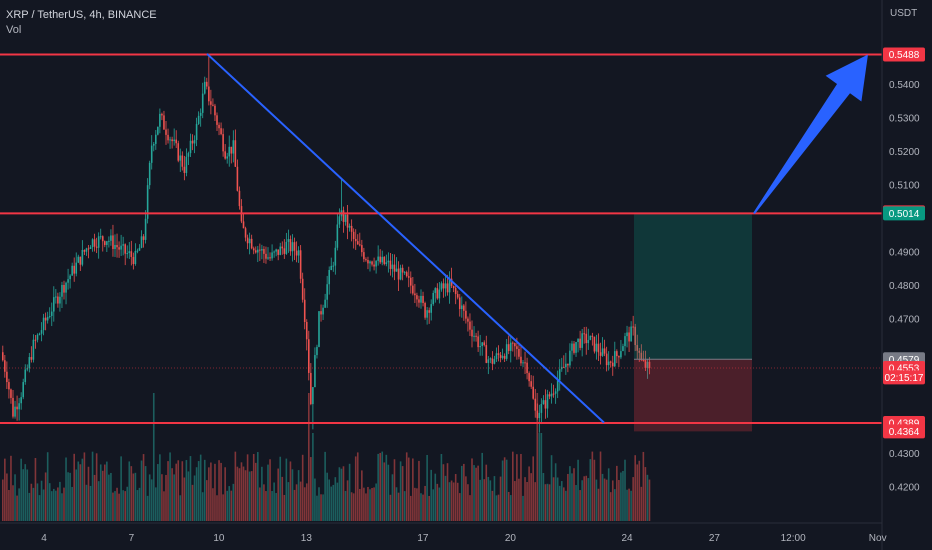  Describe the element at coordinates (878, 538) in the screenshot. I see `x-tick-label: Nov` at that location.